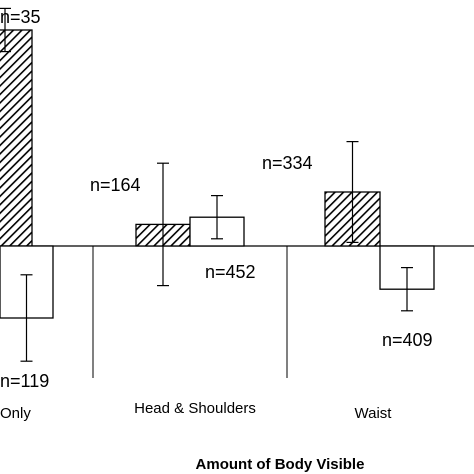 The image size is (474, 474). Describe the element at coordinates (20, 17) in the screenshot. I see `n-label-hatched-only: n=35` at that location.